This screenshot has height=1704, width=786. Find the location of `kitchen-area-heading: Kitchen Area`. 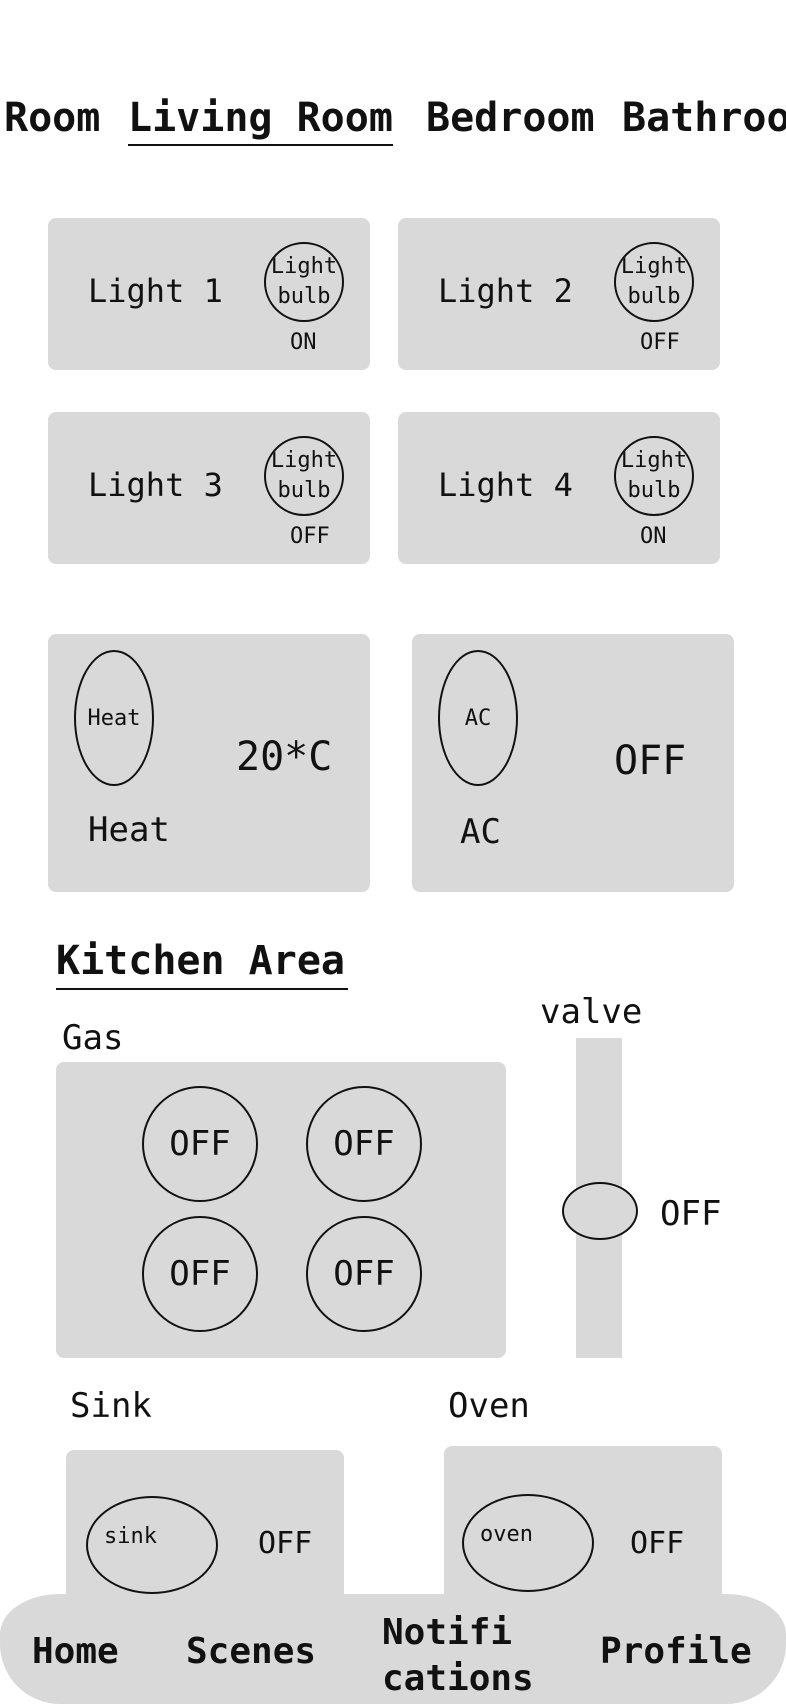

kitchen-area-heading: Kitchen Area is located at coordinates (202, 964).